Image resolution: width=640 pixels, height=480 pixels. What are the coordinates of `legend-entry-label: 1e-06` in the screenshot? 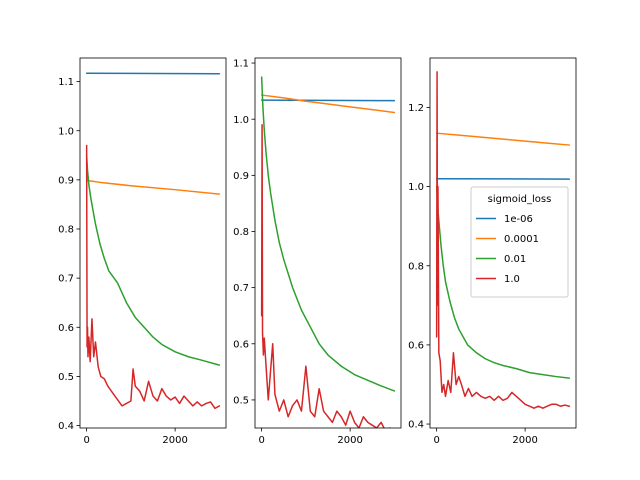 It's located at (518, 219).